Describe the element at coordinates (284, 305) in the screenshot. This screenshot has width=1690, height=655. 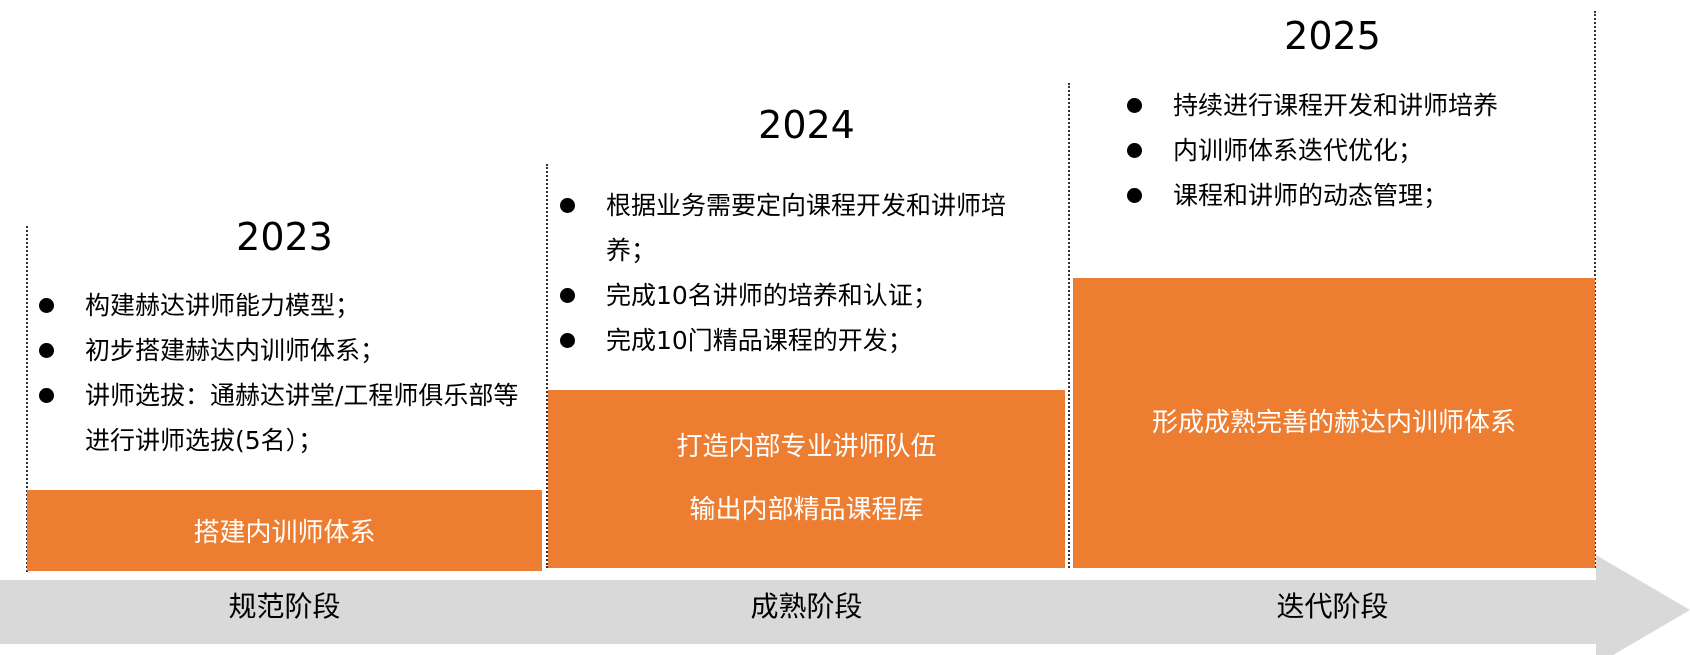
I see `bullet-item: 构建赫达讲师能力模型；` at that location.